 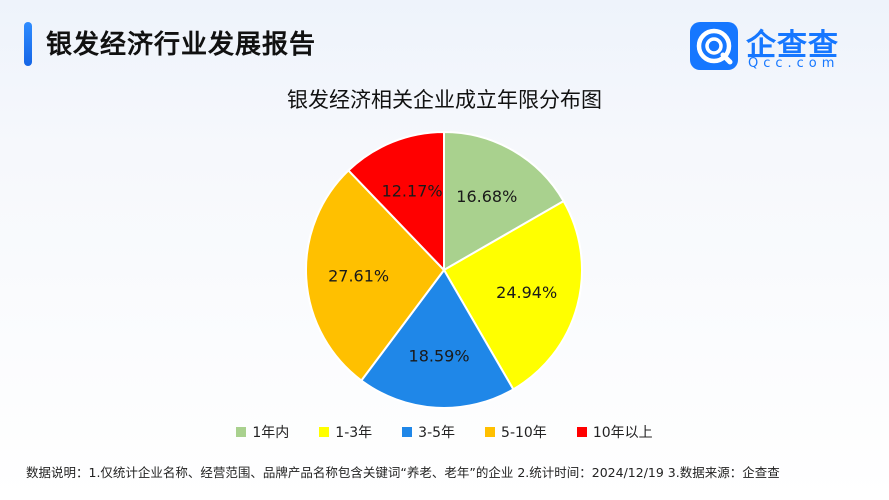 What do you see at coordinates (354, 433) in the screenshot?
I see `legend-label: 1-3年` at bounding box center [354, 433].